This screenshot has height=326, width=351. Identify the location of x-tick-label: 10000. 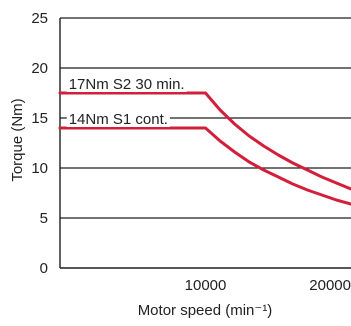
(206, 285).